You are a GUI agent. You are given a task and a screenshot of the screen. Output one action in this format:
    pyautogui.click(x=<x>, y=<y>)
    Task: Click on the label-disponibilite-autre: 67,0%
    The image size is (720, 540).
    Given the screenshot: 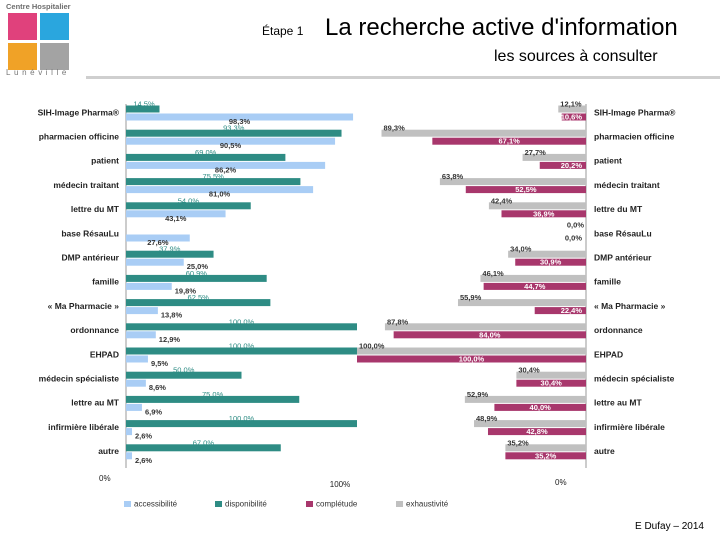 What is the action you would take?
    pyautogui.click(x=204, y=442)
    